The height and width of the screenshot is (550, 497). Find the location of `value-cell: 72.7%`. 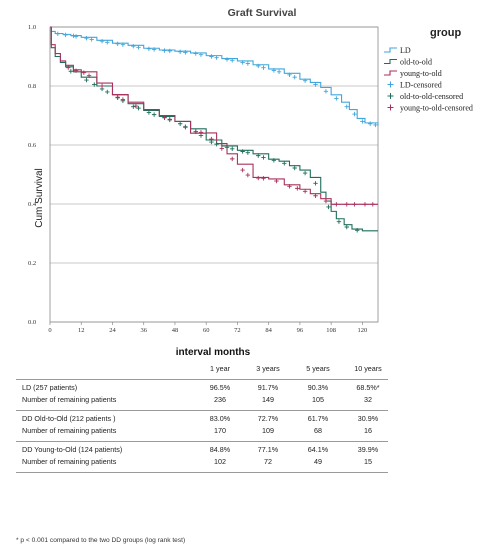

value-cell: 72.7% is located at coordinates (268, 418).